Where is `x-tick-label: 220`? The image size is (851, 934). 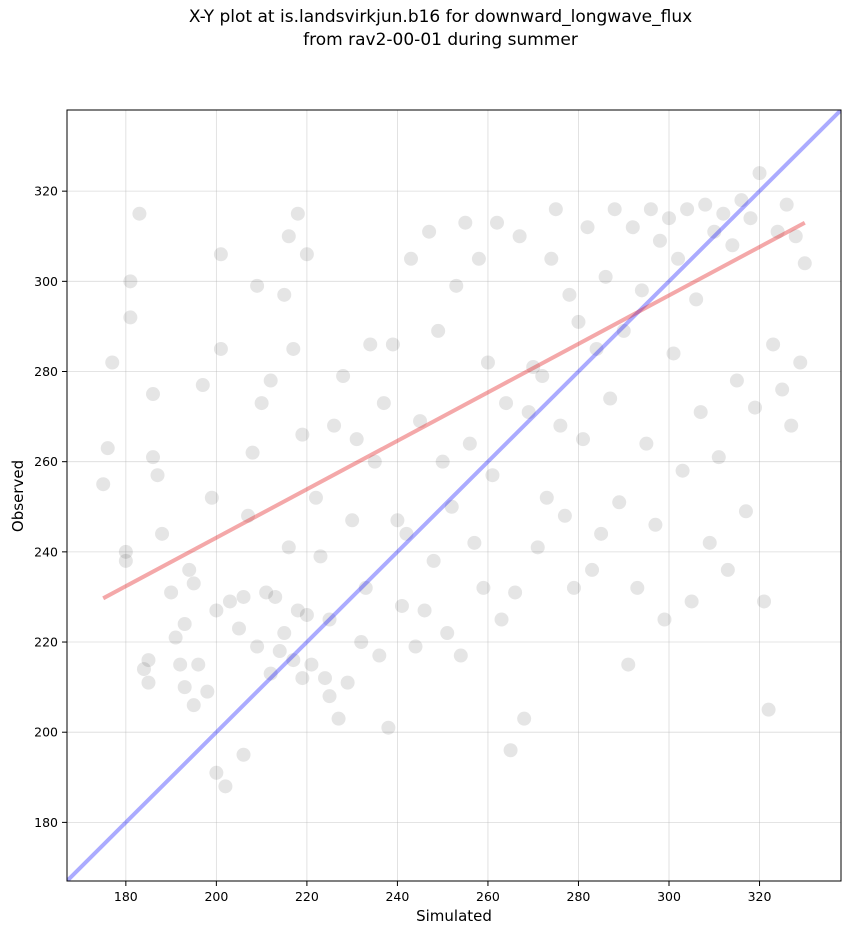
x-tick-label: 220 is located at coordinates (307, 896).